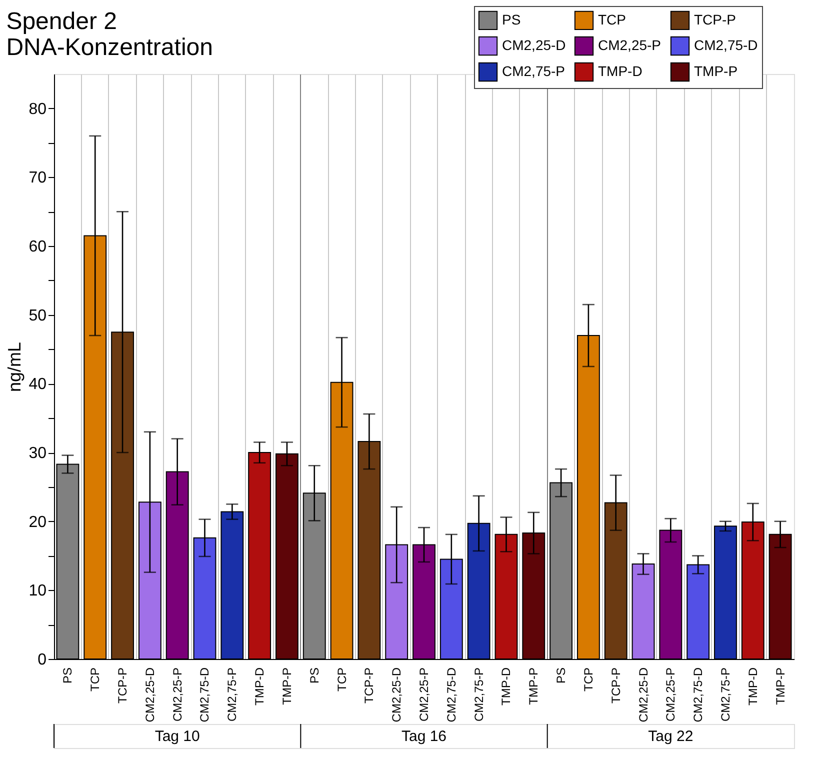 This screenshot has width=839, height=777. What do you see at coordinates (37, 178) in the screenshot?
I see `y-tick-label: 70` at bounding box center [37, 178].